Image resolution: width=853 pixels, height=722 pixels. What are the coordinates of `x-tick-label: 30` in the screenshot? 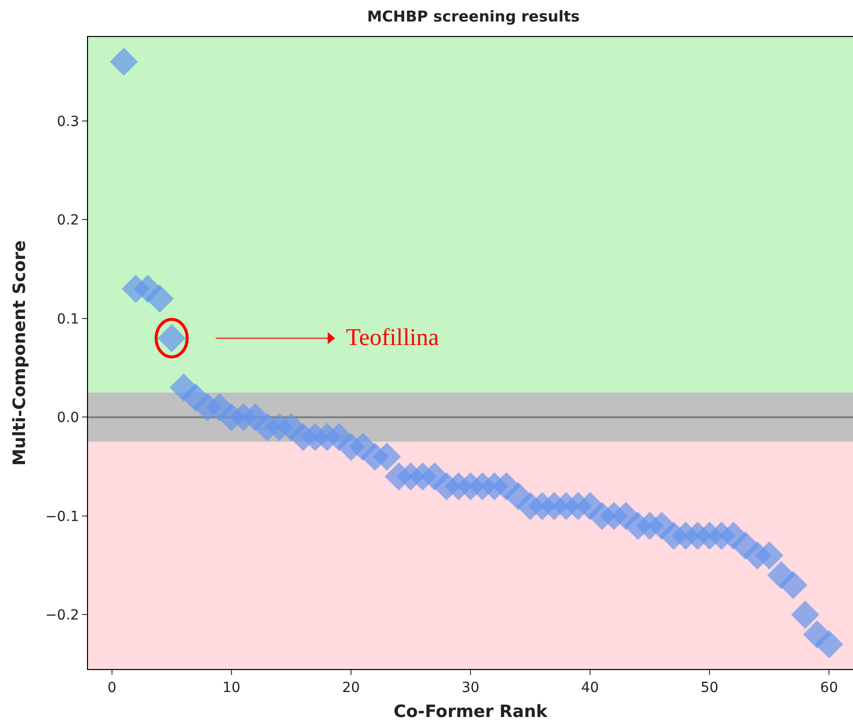 It's located at (471, 688).